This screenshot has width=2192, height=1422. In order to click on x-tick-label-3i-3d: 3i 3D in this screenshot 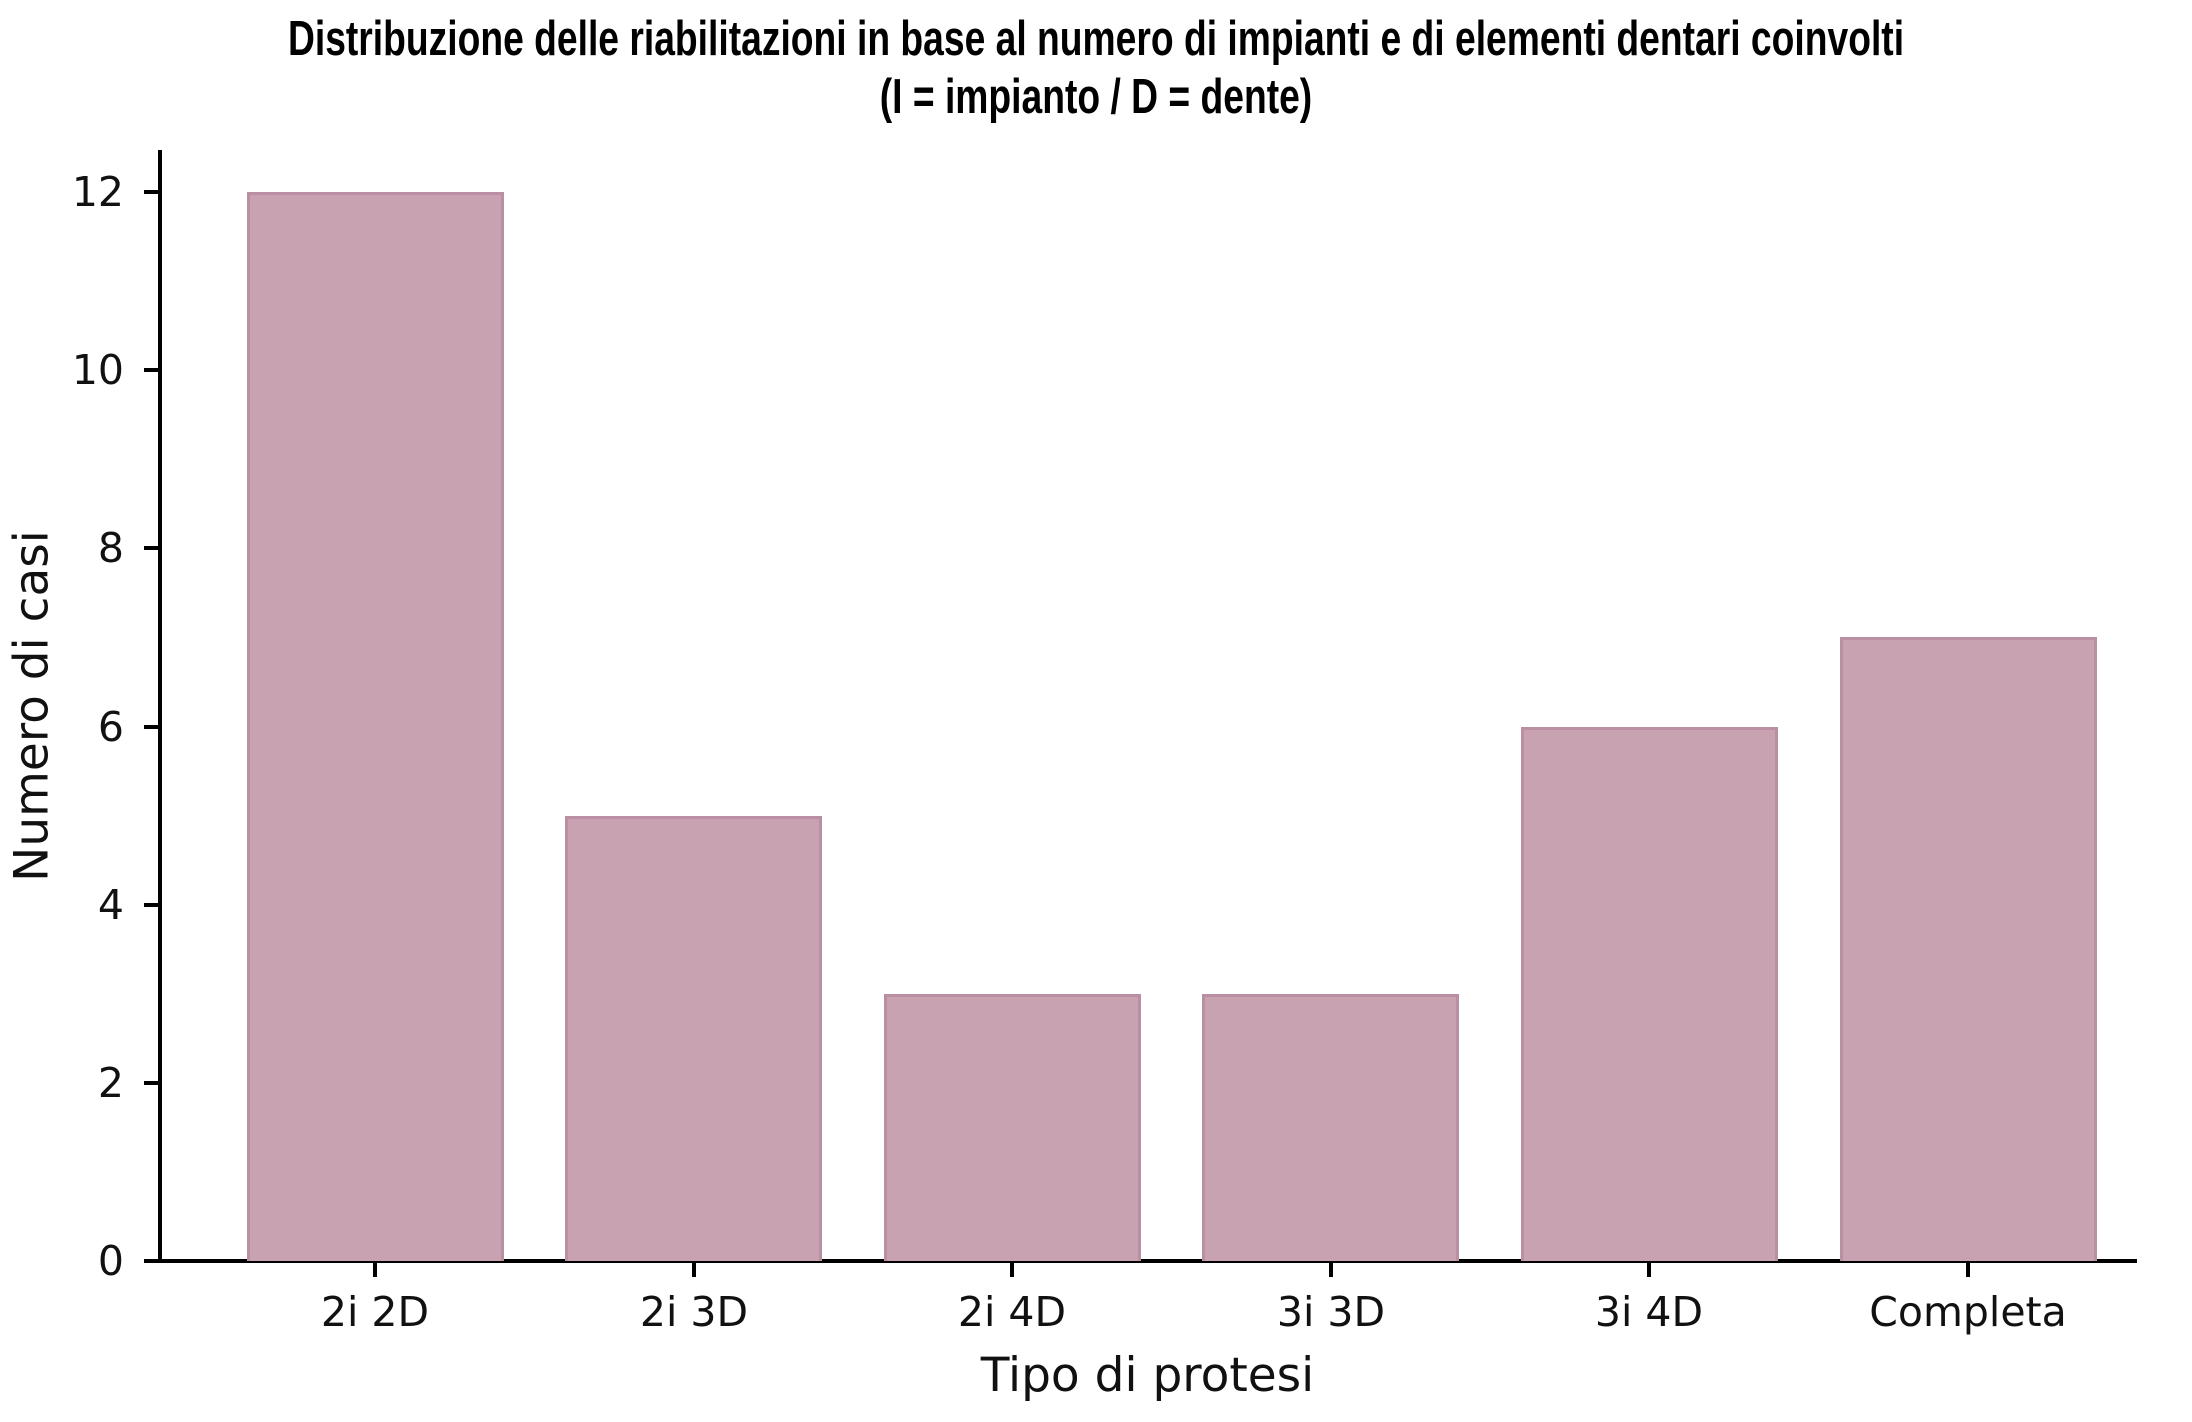, I will do `click(1331, 1312)`.